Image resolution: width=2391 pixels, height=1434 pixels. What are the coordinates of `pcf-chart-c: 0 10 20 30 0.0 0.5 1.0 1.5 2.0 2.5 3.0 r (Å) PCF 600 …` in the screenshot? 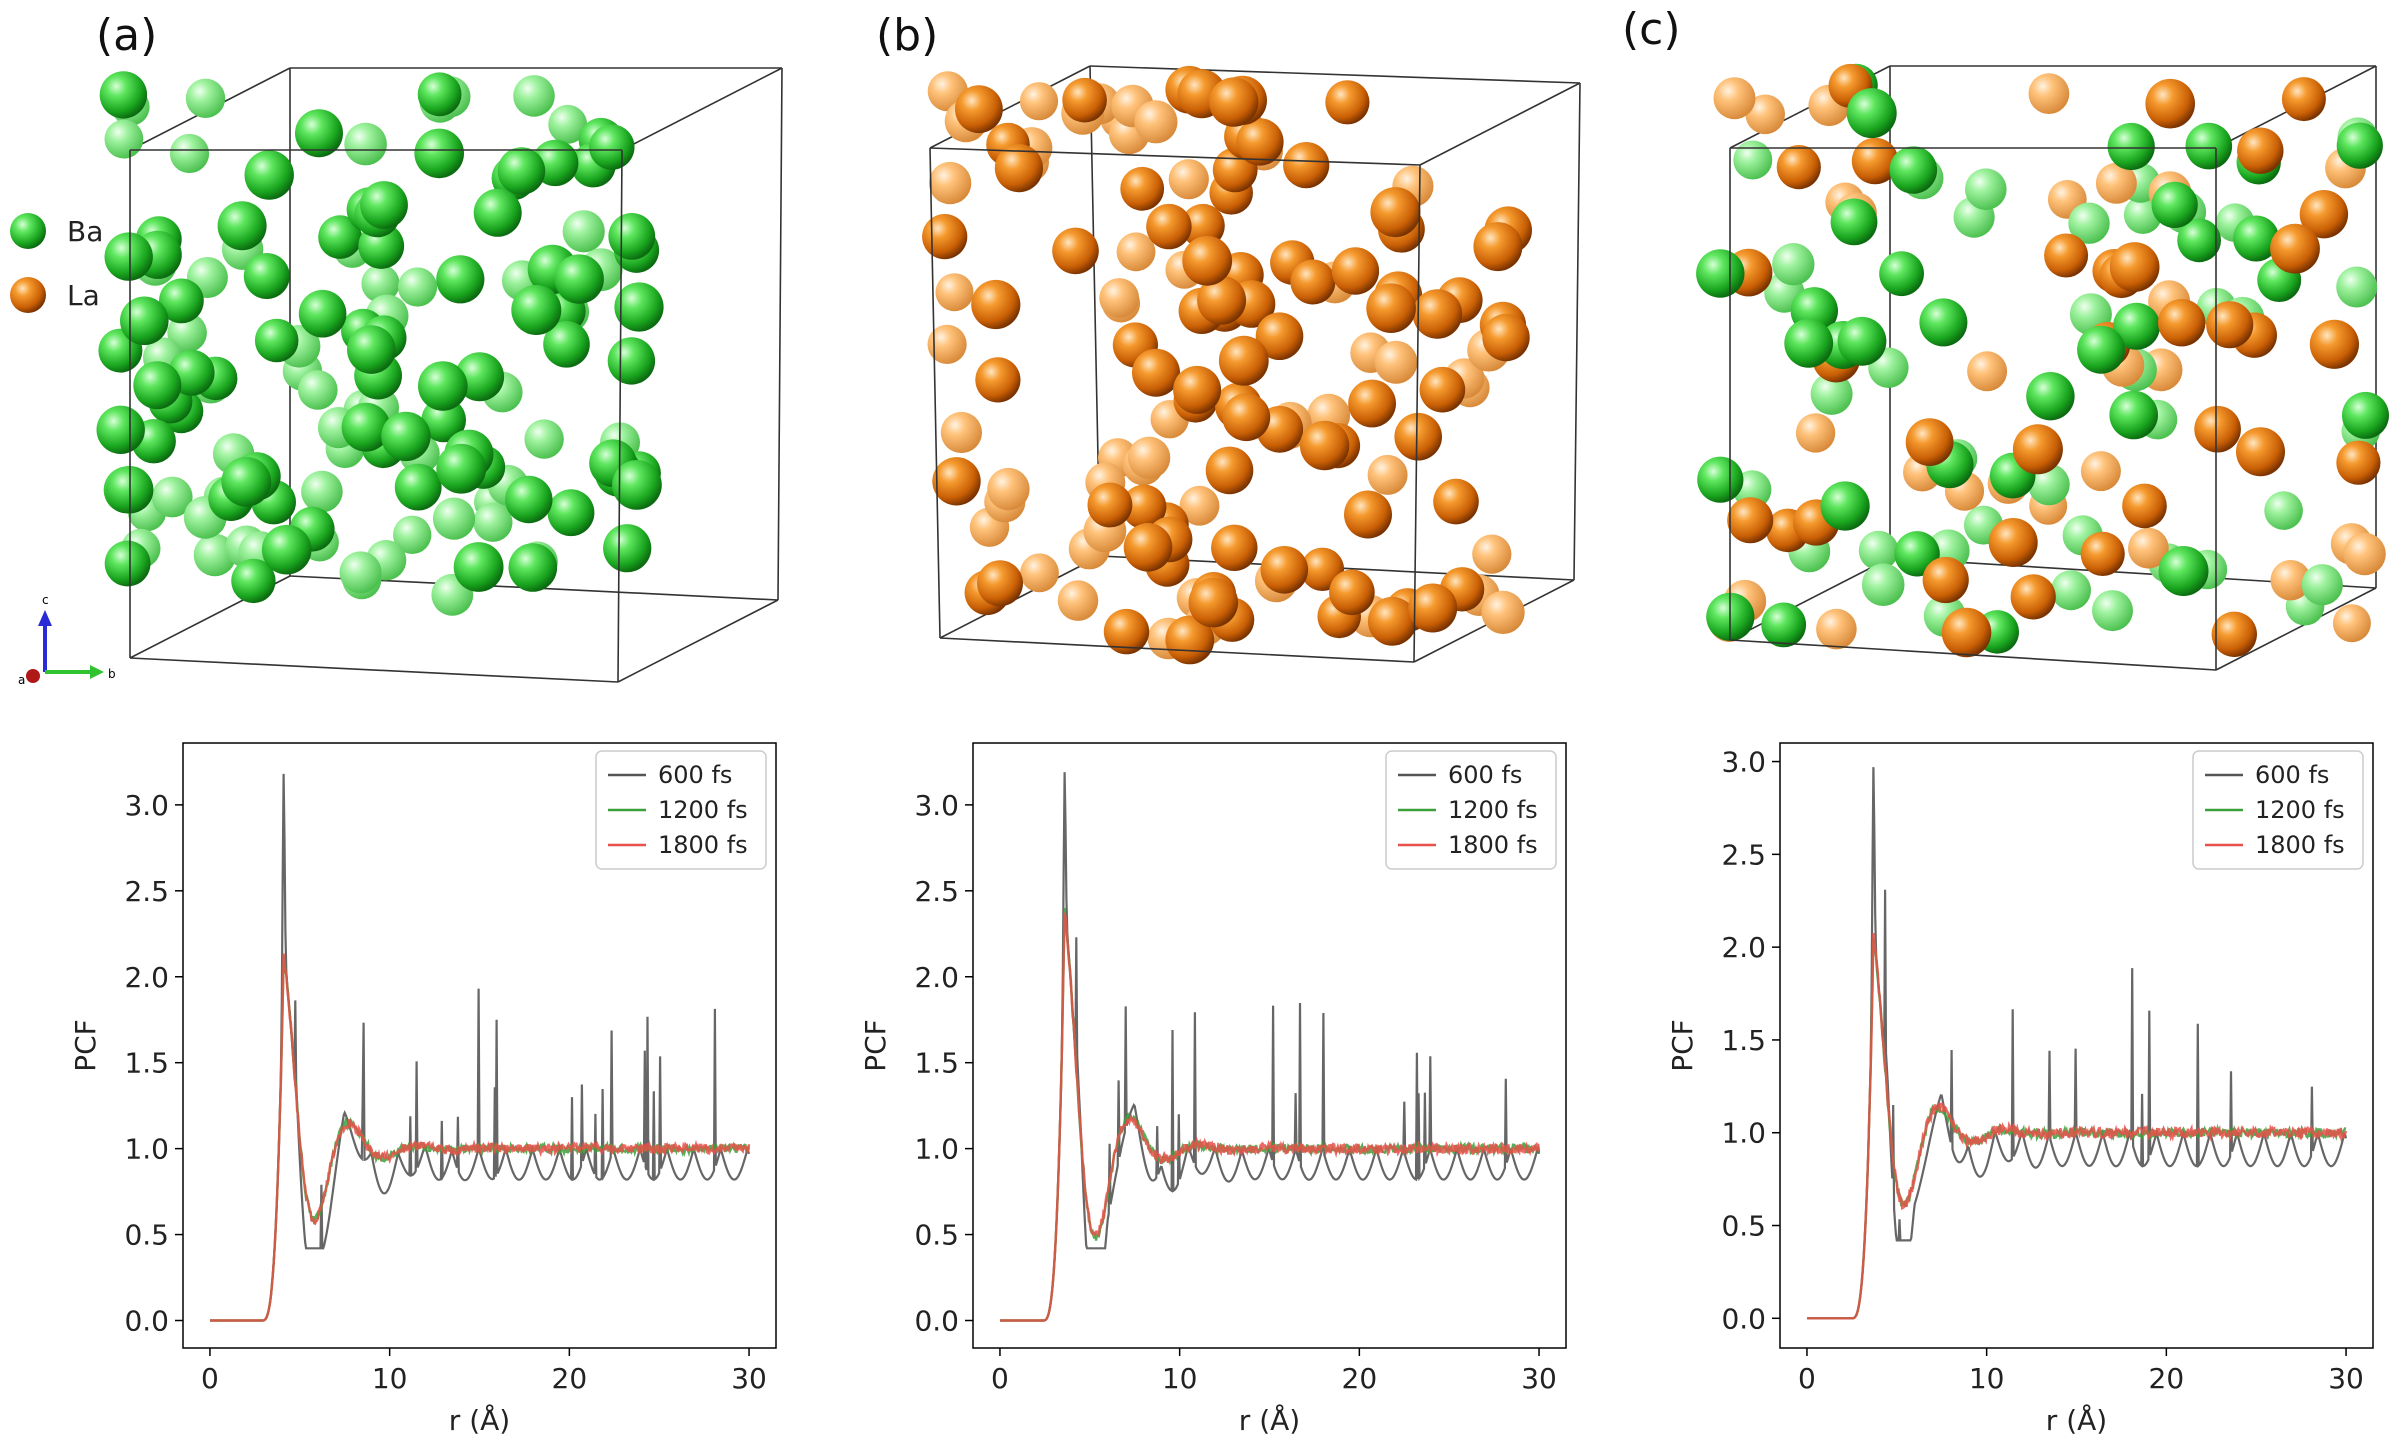 It's located at (2020, 1088).